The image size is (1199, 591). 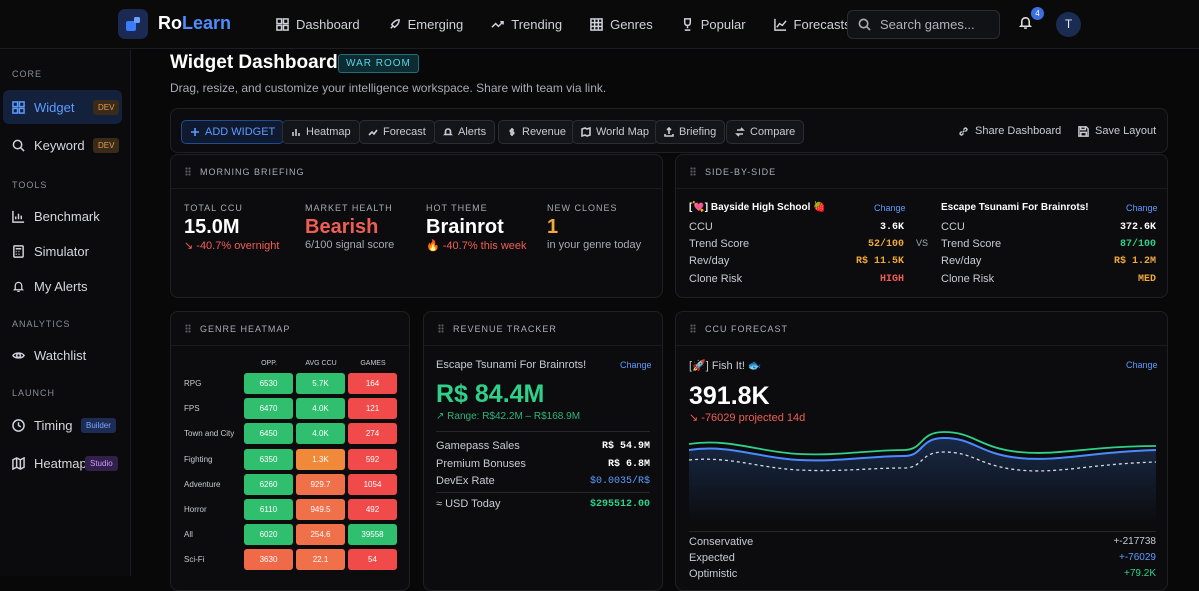 What do you see at coordinates (188, 535) in the screenshot?
I see `heatmap-genre-label: All` at bounding box center [188, 535].